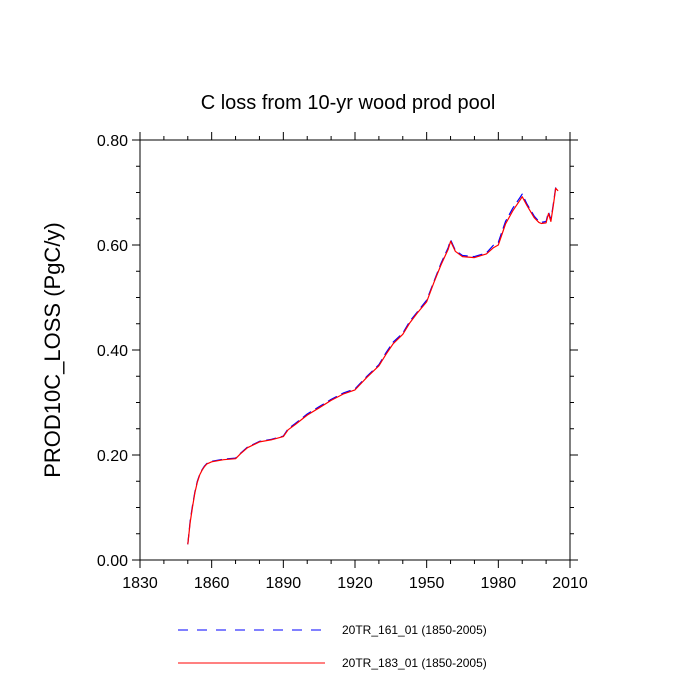 The image size is (700, 700). I want to click on x-tick-label: 1890, so click(284, 583).